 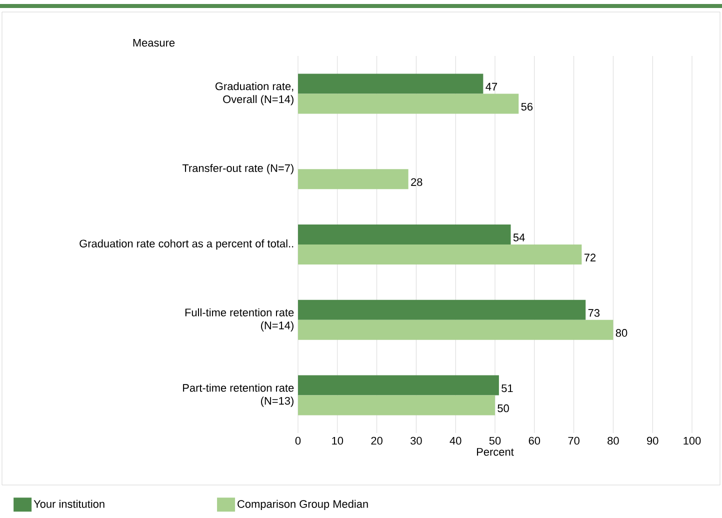 I want to click on y-tick-label: Full-time retention rate (N=14), so click(x=239, y=320).